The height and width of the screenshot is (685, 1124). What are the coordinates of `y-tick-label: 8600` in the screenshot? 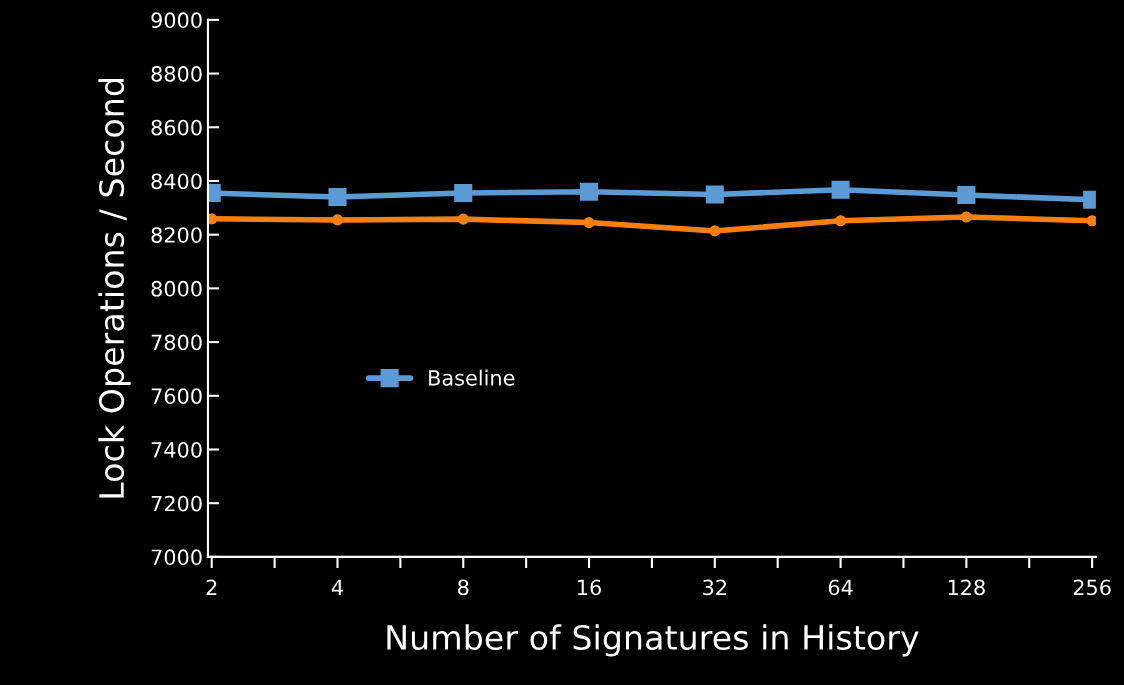 It's located at (176, 127).